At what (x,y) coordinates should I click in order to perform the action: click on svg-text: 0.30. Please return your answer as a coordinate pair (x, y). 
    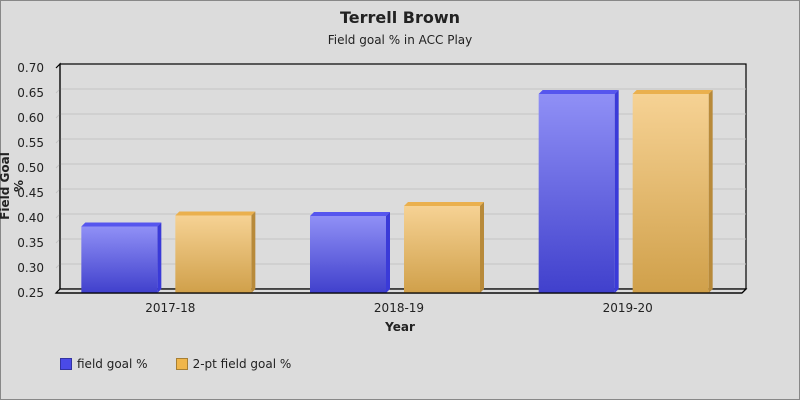
    Looking at the image, I should click on (30, 268).